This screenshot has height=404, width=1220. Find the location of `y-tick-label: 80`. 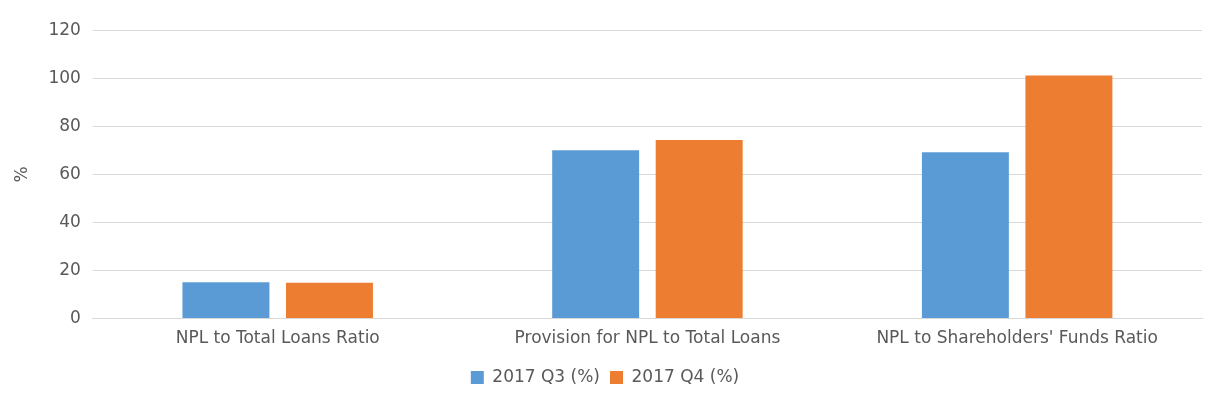

y-tick-label: 80 is located at coordinates (70, 124).